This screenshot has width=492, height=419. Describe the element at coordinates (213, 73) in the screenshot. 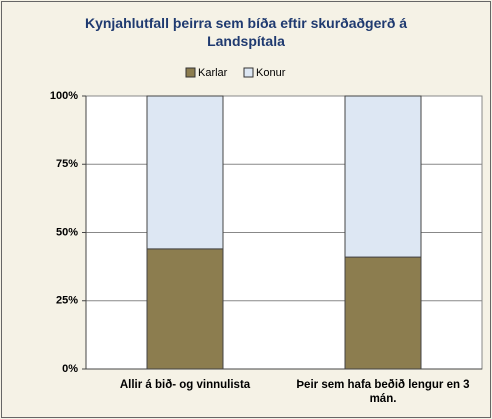

I see `legend-label: Karlar` at that location.